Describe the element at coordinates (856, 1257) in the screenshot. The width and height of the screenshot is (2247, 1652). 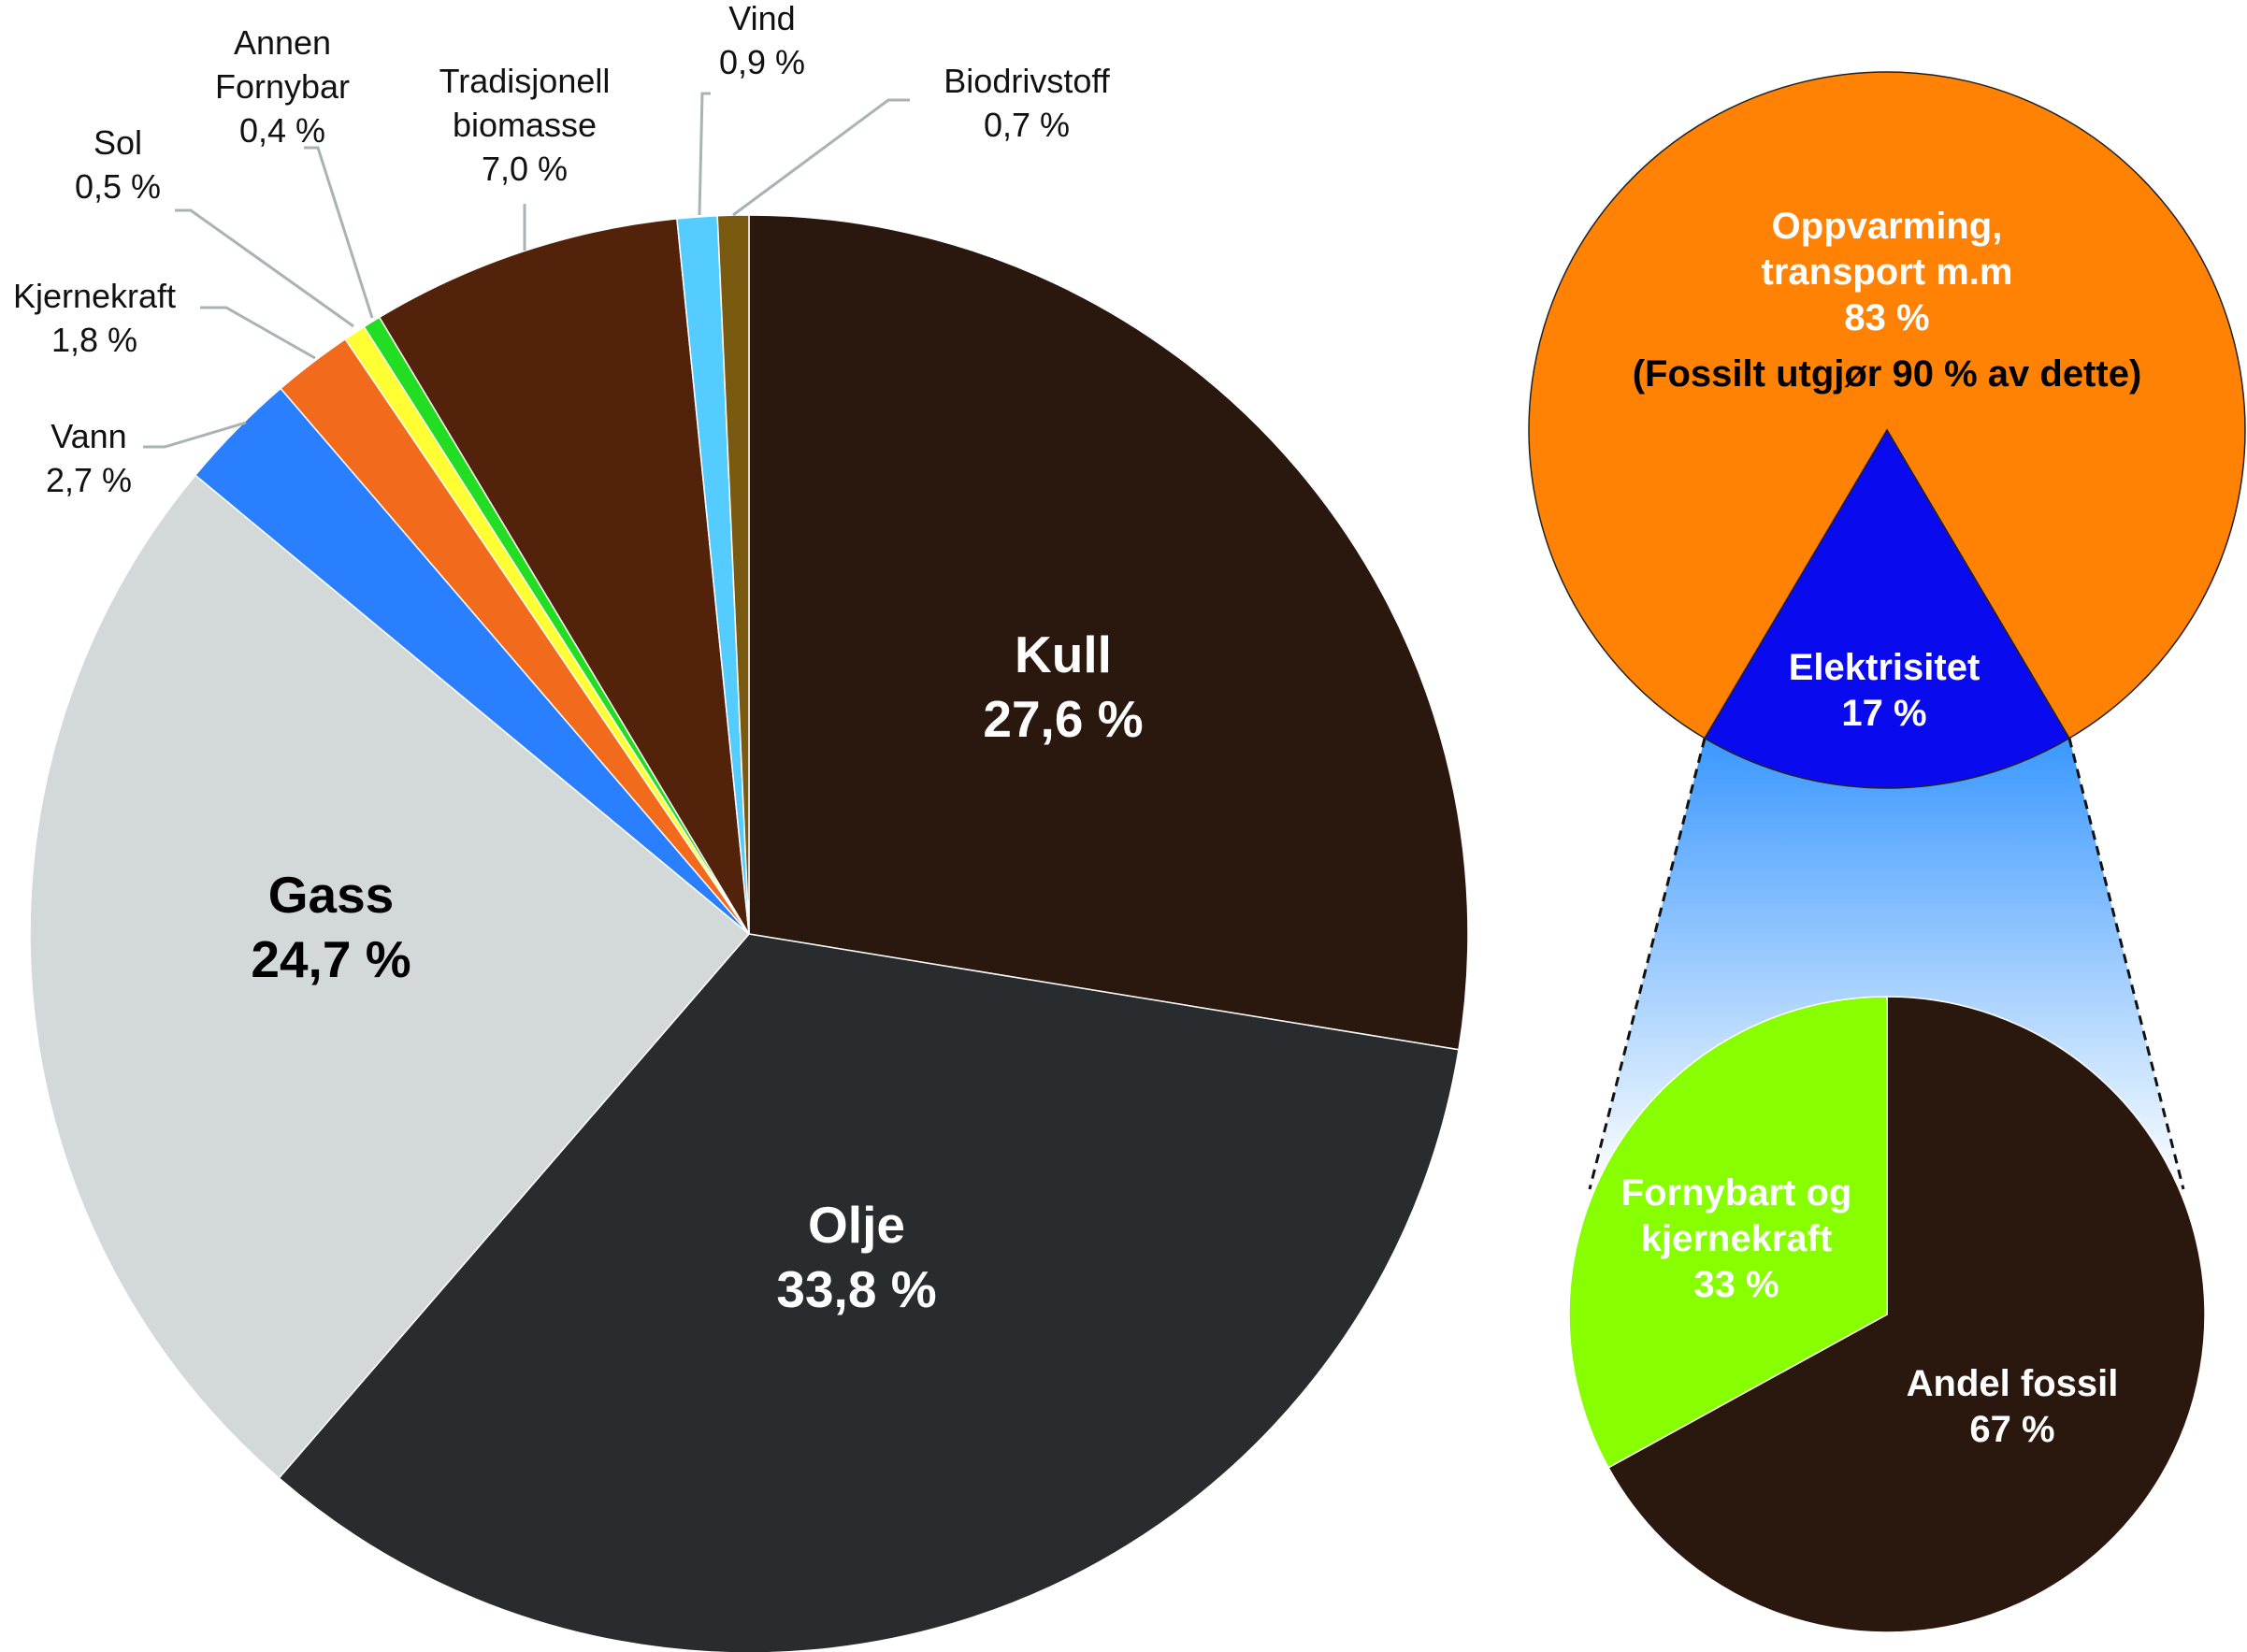
I see `label-olje: Olje 33,8 %` at that location.